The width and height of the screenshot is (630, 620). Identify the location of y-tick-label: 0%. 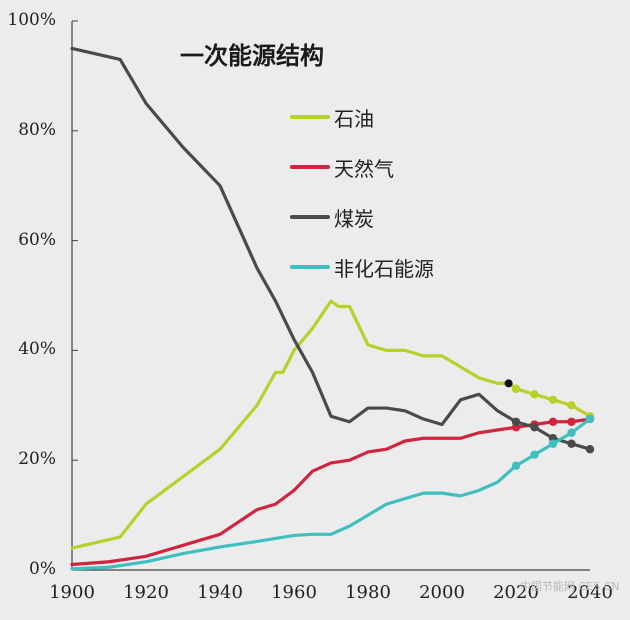
(42, 569).